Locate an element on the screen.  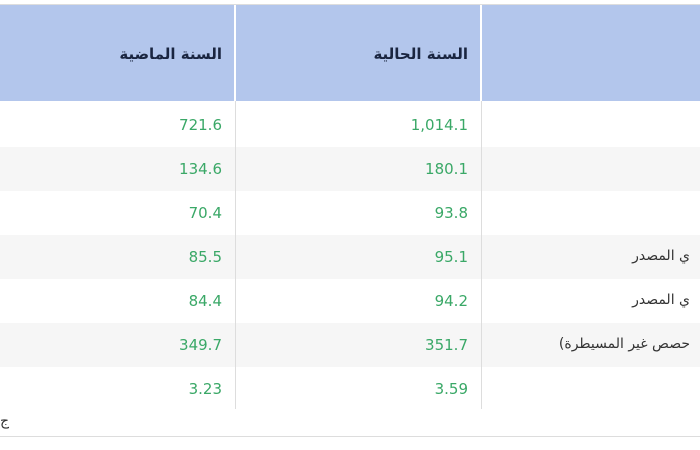
table-row: 85.5 95.1 ي المصدر is located at coordinates (350, 257).